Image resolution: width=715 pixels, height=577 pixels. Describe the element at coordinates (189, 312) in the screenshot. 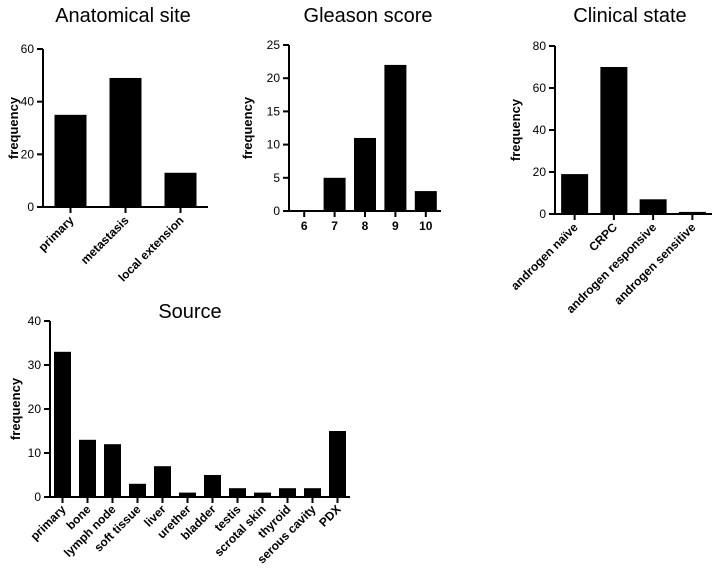

I see `chart-title: Source` at that location.